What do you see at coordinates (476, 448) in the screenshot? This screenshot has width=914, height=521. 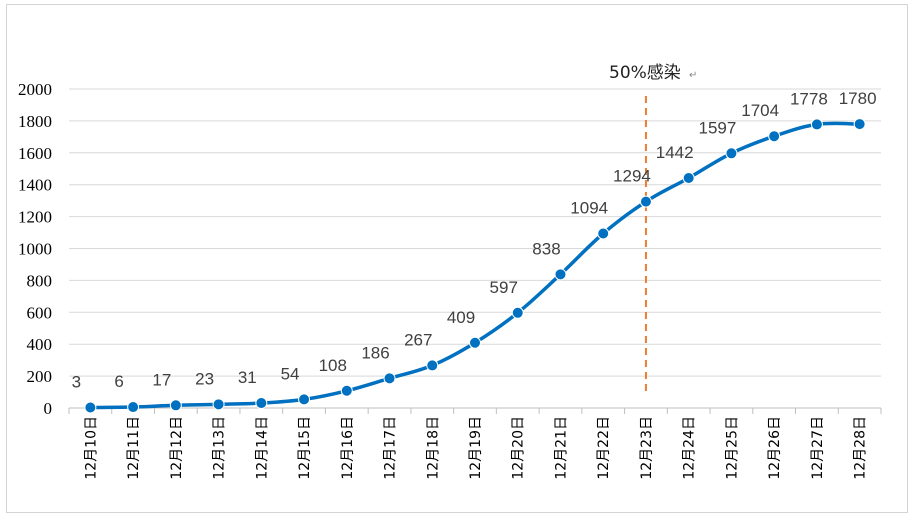 I see `x-tick-label: 12月19日` at bounding box center [476, 448].